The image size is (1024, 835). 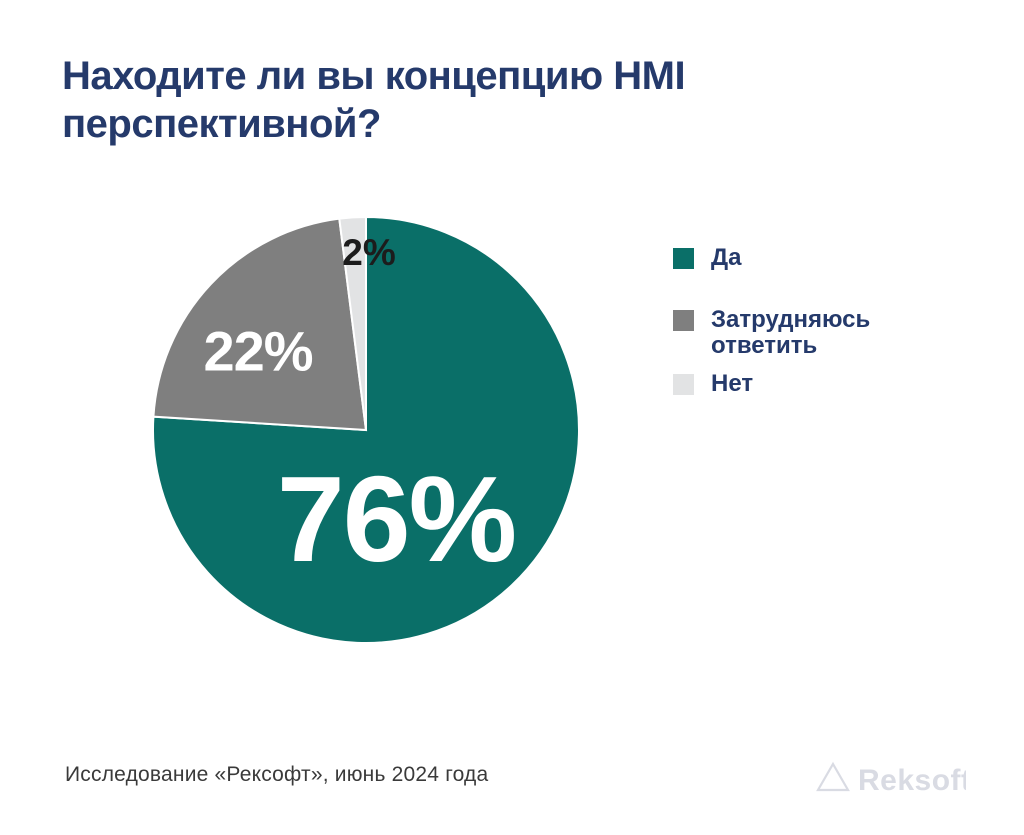 What do you see at coordinates (683, 258) in the screenshot?
I see `legend-swatch-yes-icon` at bounding box center [683, 258].